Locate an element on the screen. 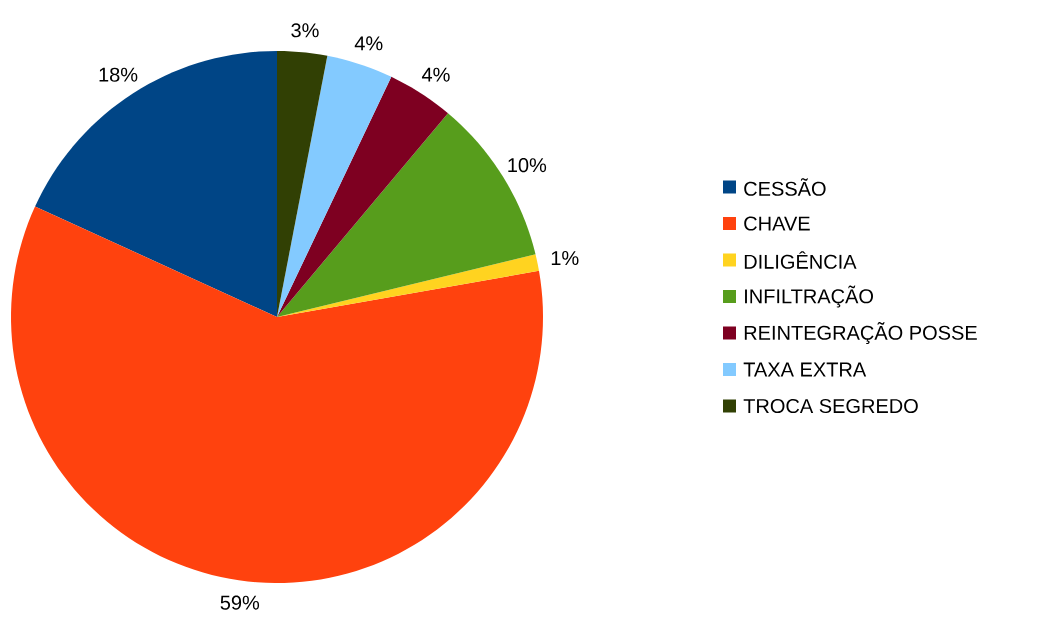 The width and height of the screenshot is (1056, 621). legend-label: TROCA SEGREDO is located at coordinates (830, 406).